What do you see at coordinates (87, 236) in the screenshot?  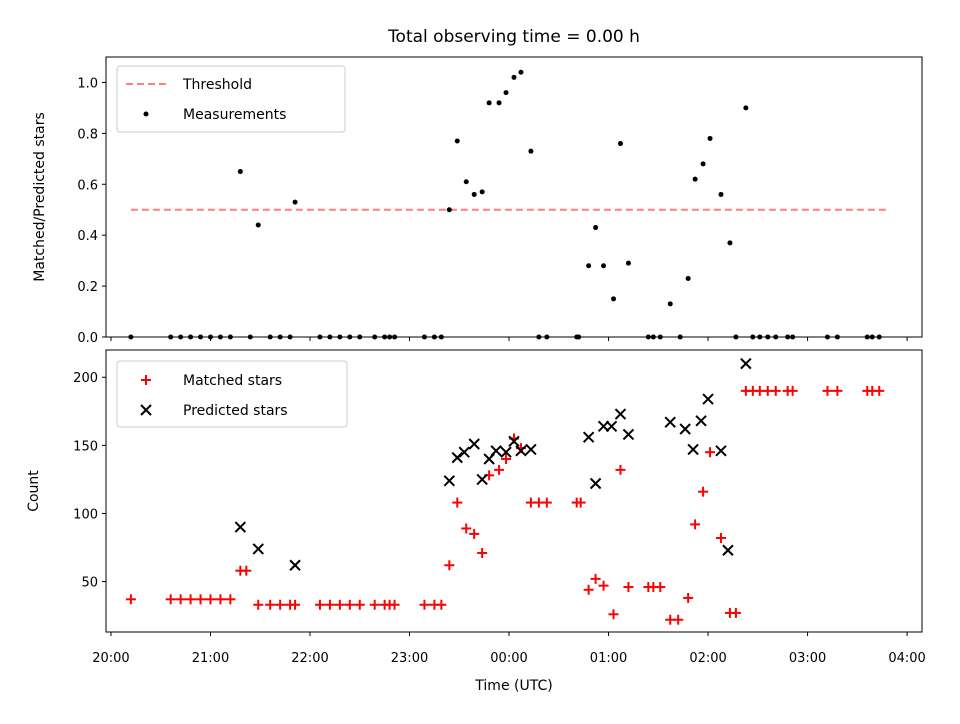 I see `top-y-tick-label: 0.4` at bounding box center [87, 236].